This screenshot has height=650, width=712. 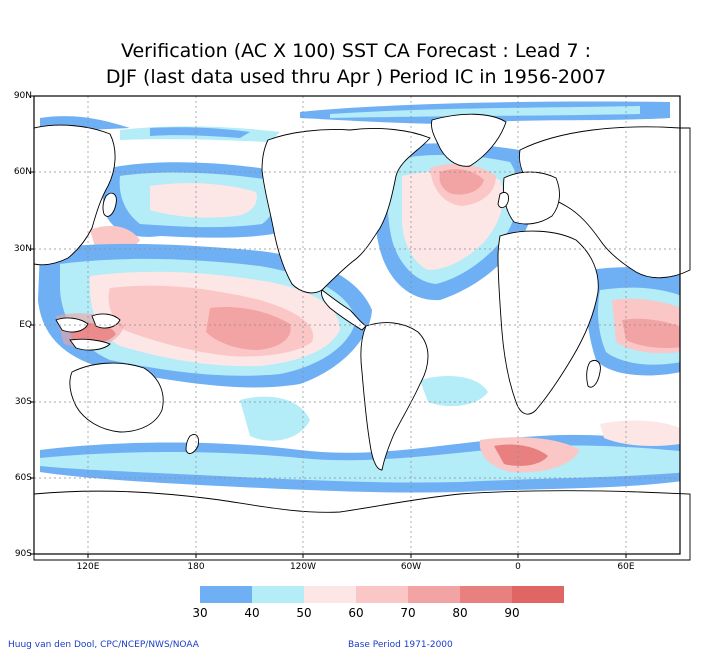 I want to click on indonesia, so click(x=88, y=332).